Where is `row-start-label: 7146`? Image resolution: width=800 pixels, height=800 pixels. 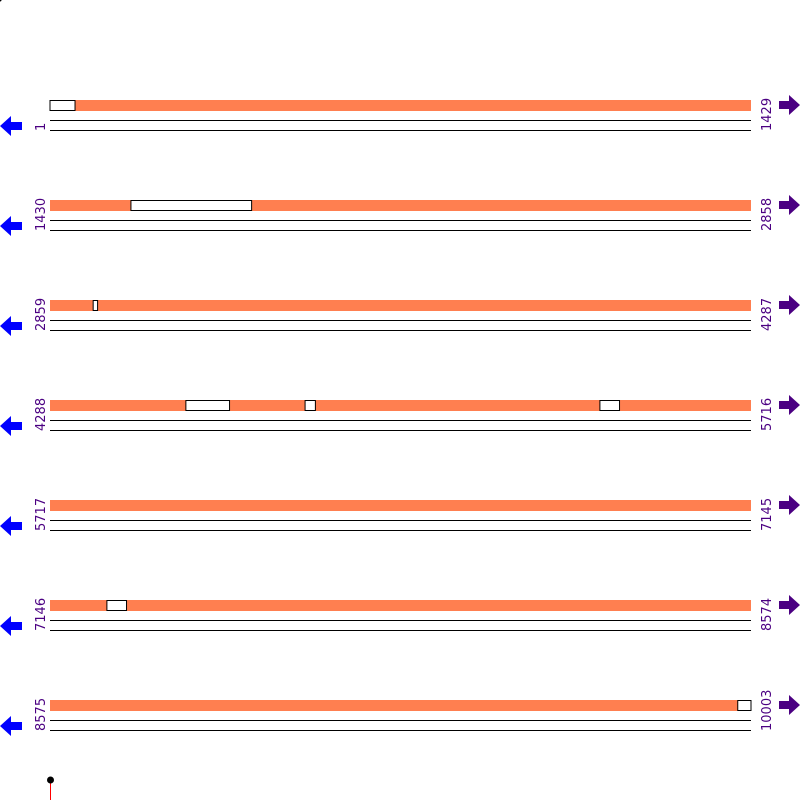 row-start-label: 7146 is located at coordinates (41, 614).